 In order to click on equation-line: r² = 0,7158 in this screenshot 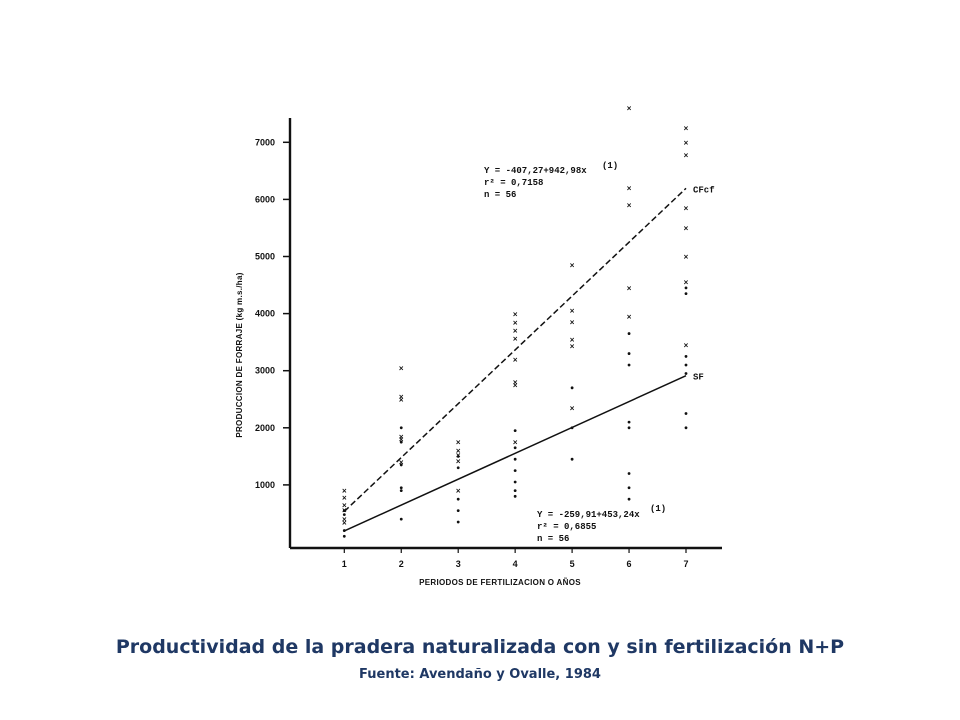, I will do `click(513, 183)`.